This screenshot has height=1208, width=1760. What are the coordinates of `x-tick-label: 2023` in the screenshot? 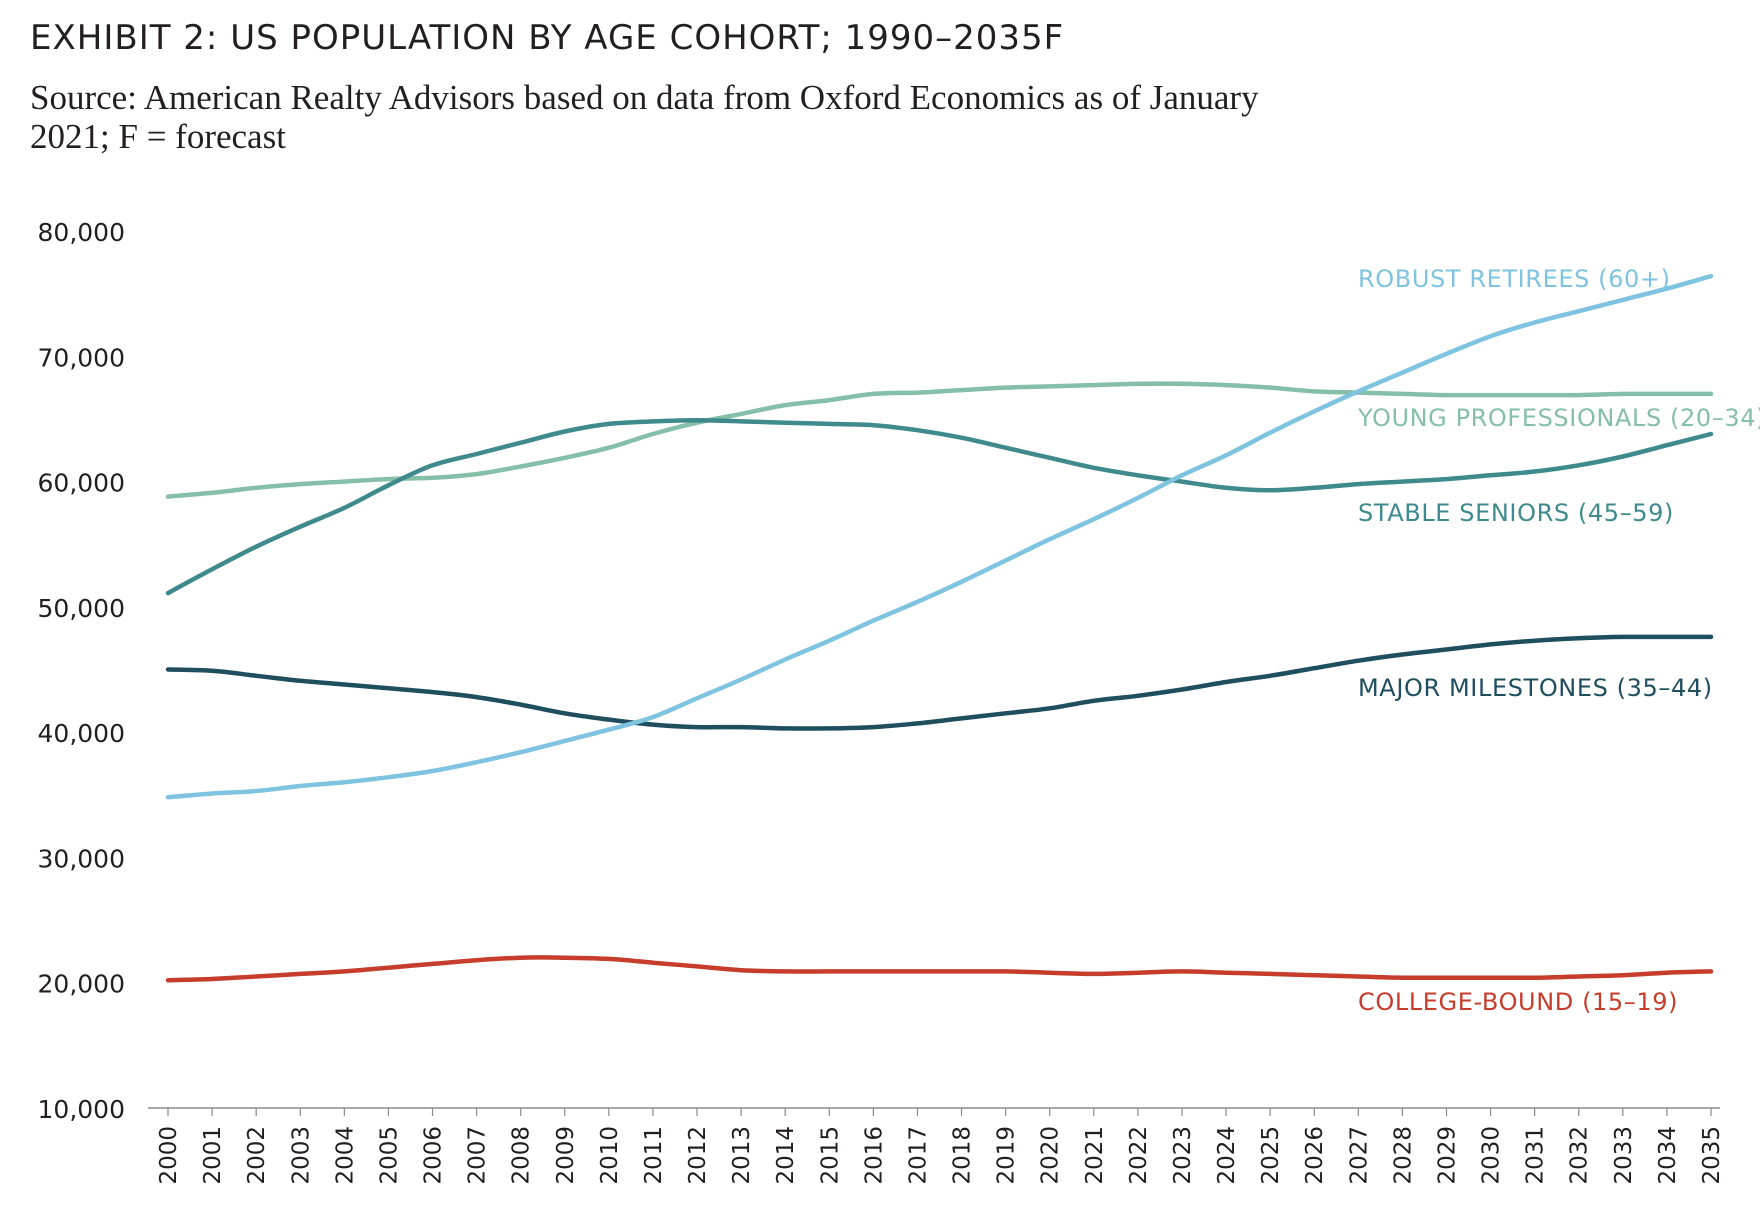 It's located at (1183, 1155).